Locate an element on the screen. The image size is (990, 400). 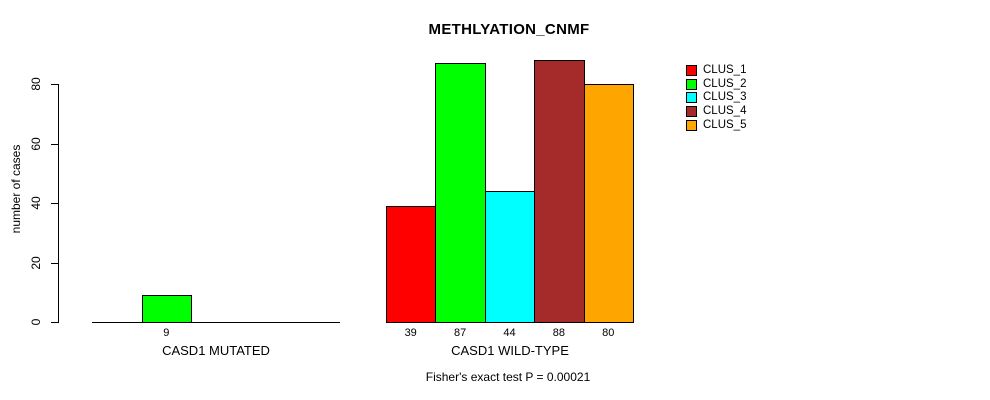
bar-value-label: 39 is located at coordinates (410, 333).